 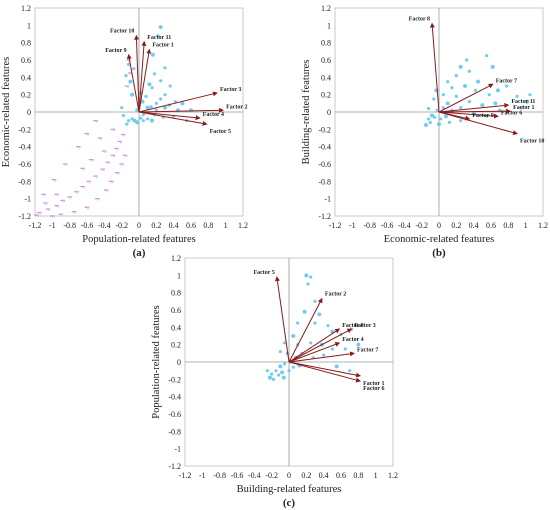 What do you see at coordinates (26, 8) in the screenshot?
I see `y-tick-label: 1.2` at bounding box center [26, 8].